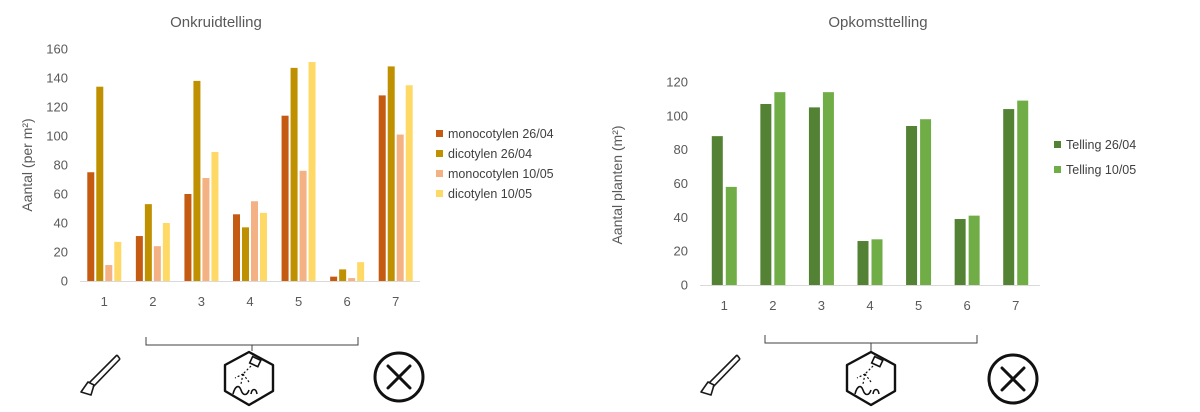  I want to click on y-tick-label: 0, so click(684, 285).